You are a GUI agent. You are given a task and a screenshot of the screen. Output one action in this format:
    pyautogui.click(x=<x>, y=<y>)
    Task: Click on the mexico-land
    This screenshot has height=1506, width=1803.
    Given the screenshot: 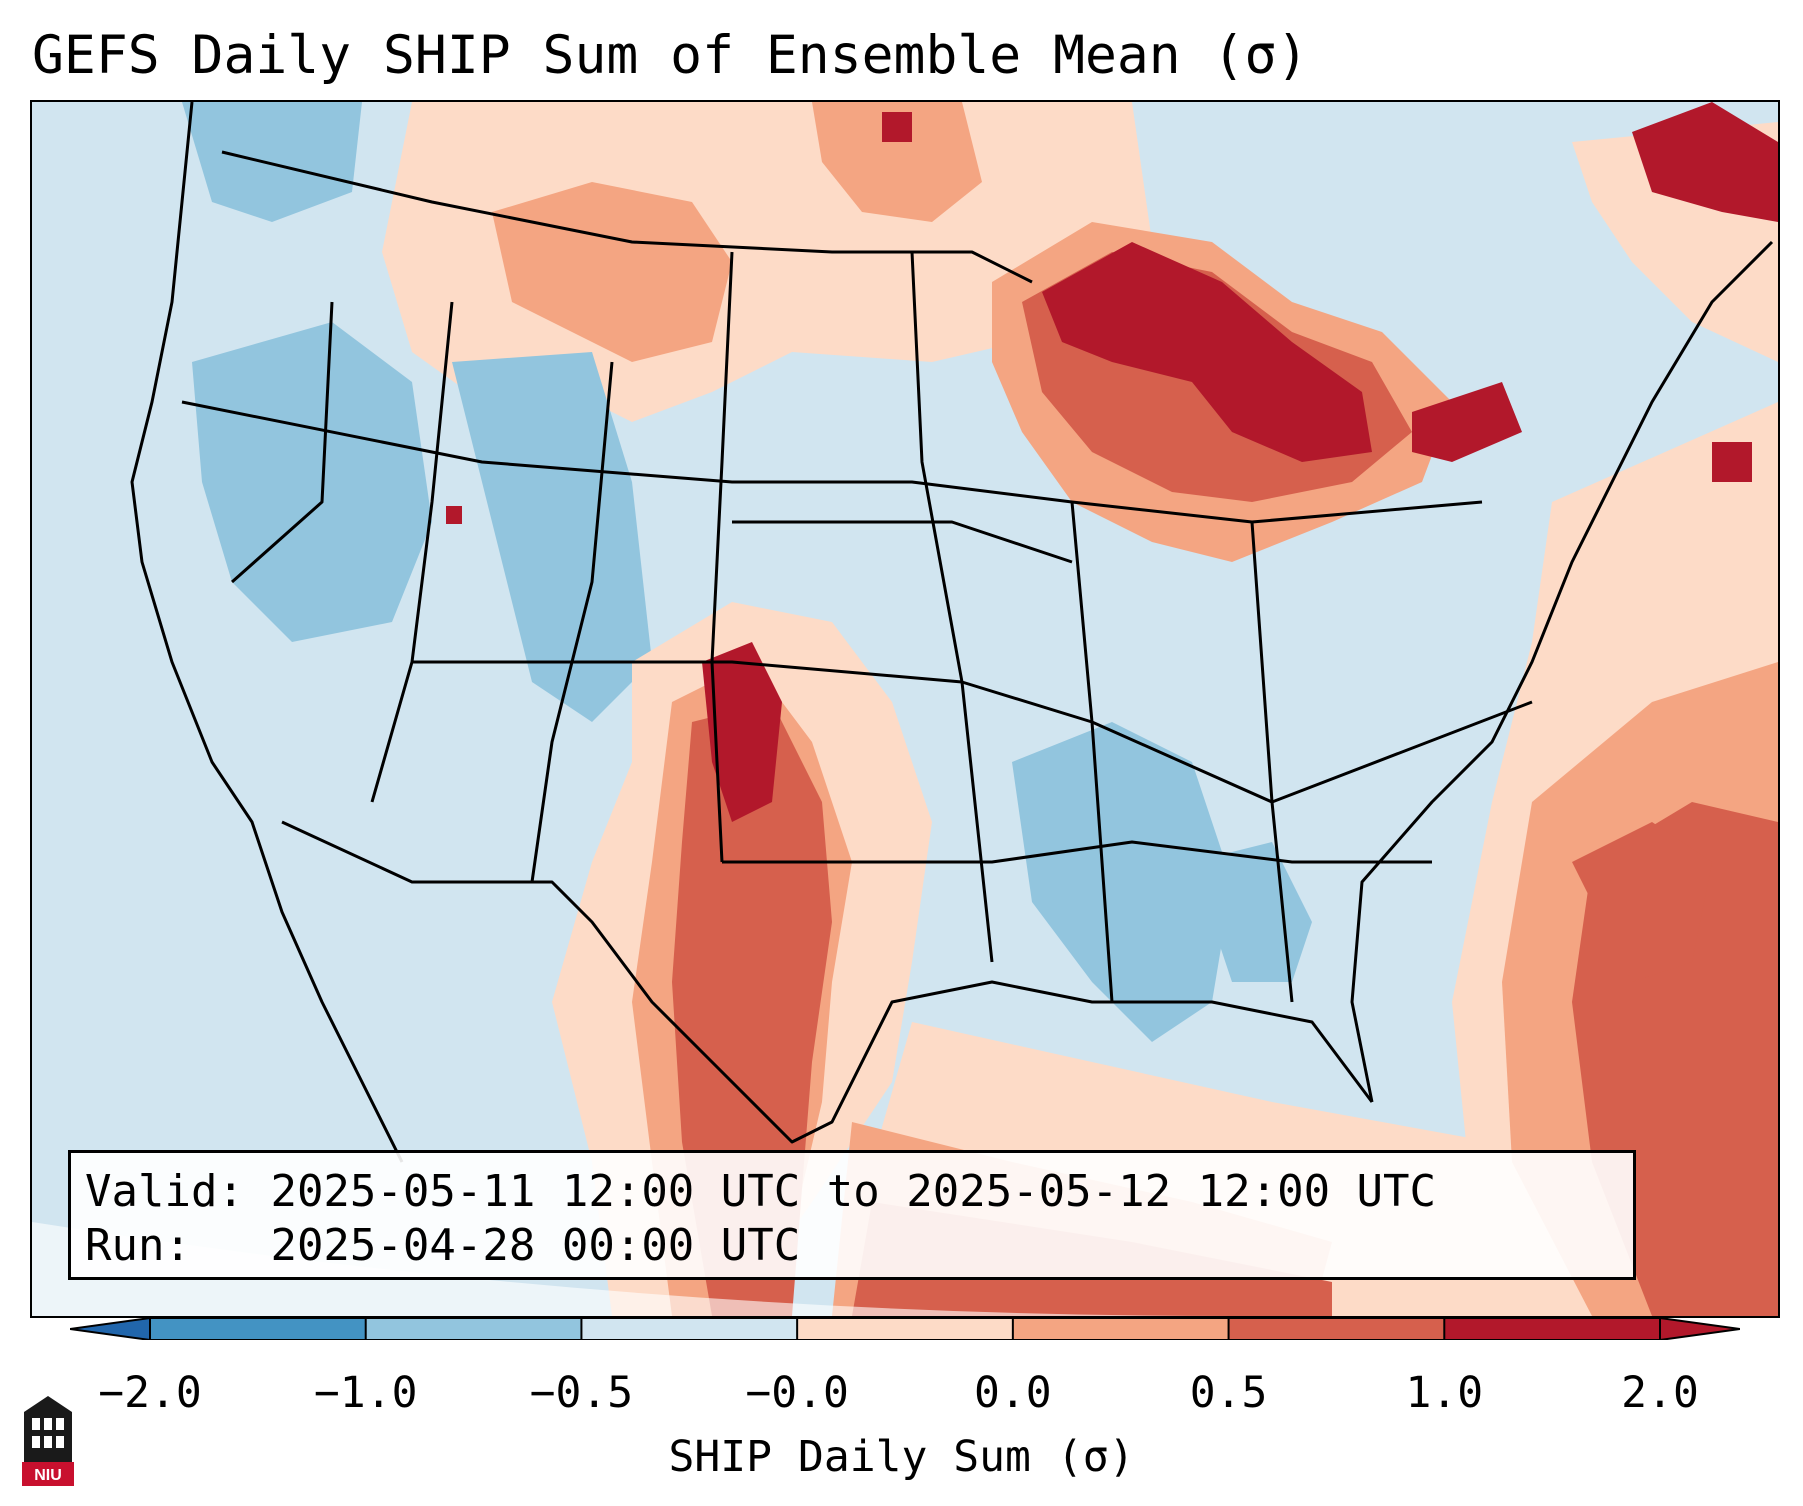 What is the action you would take?
    pyautogui.click(x=632, y=1269)
    